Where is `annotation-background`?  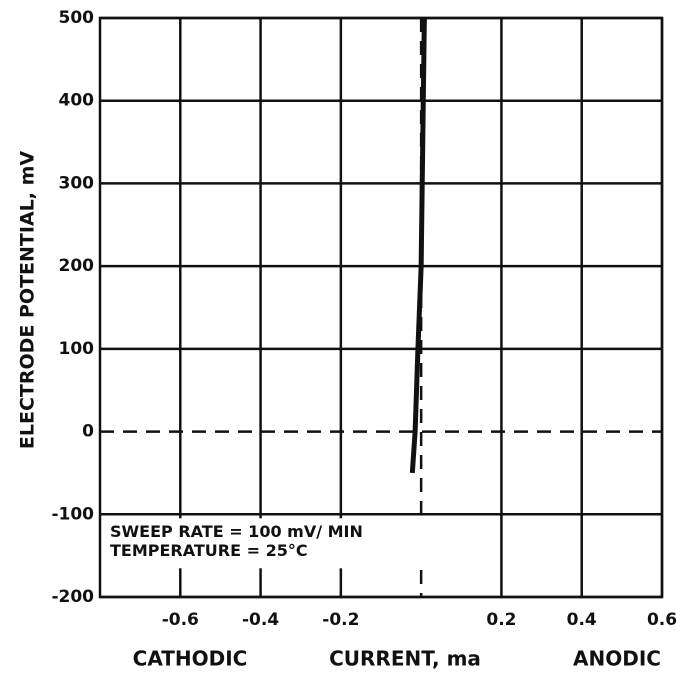 annotation-background is located at coordinates (268, 543).